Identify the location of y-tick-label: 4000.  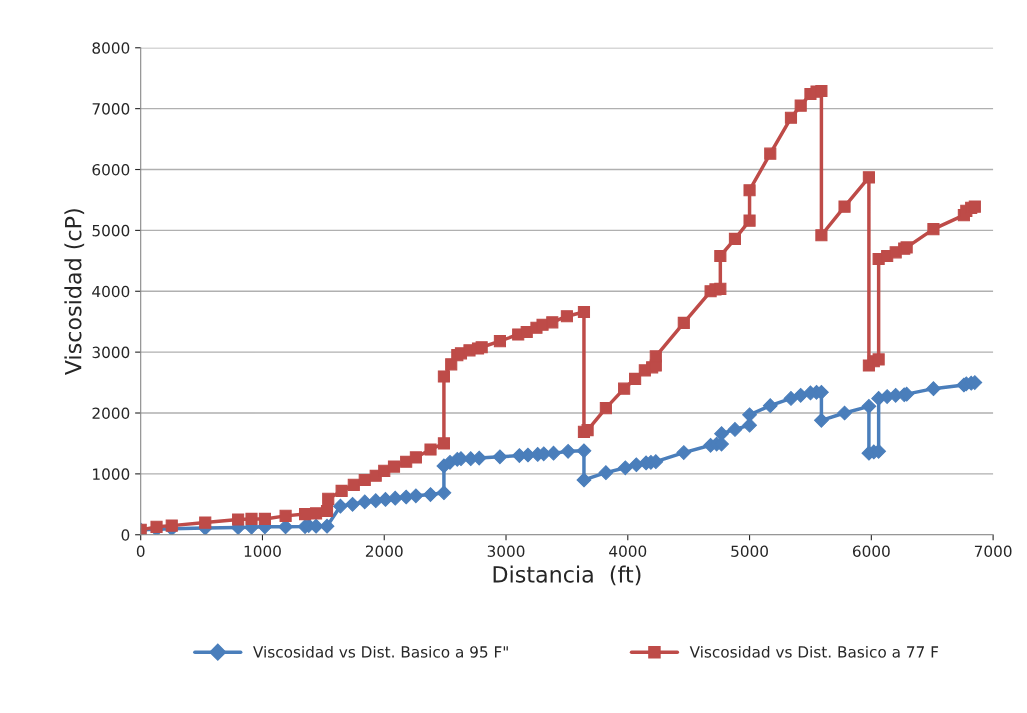
(111, 291).